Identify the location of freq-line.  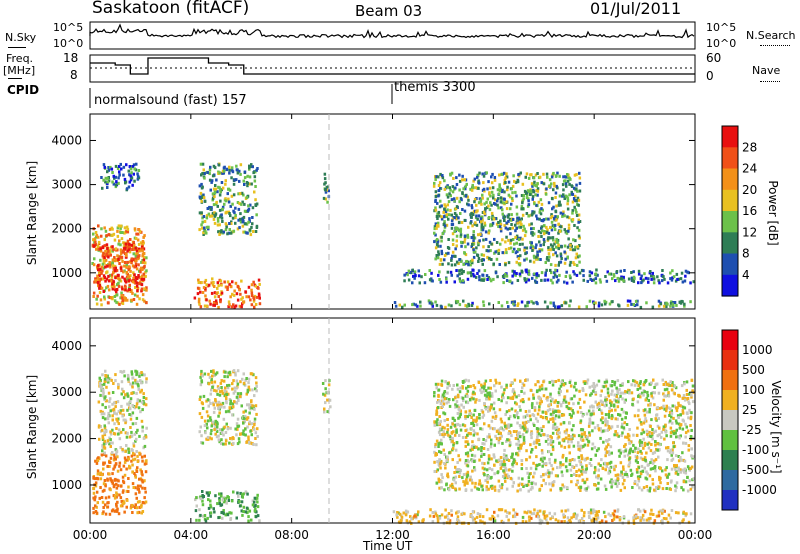
(15, 78).